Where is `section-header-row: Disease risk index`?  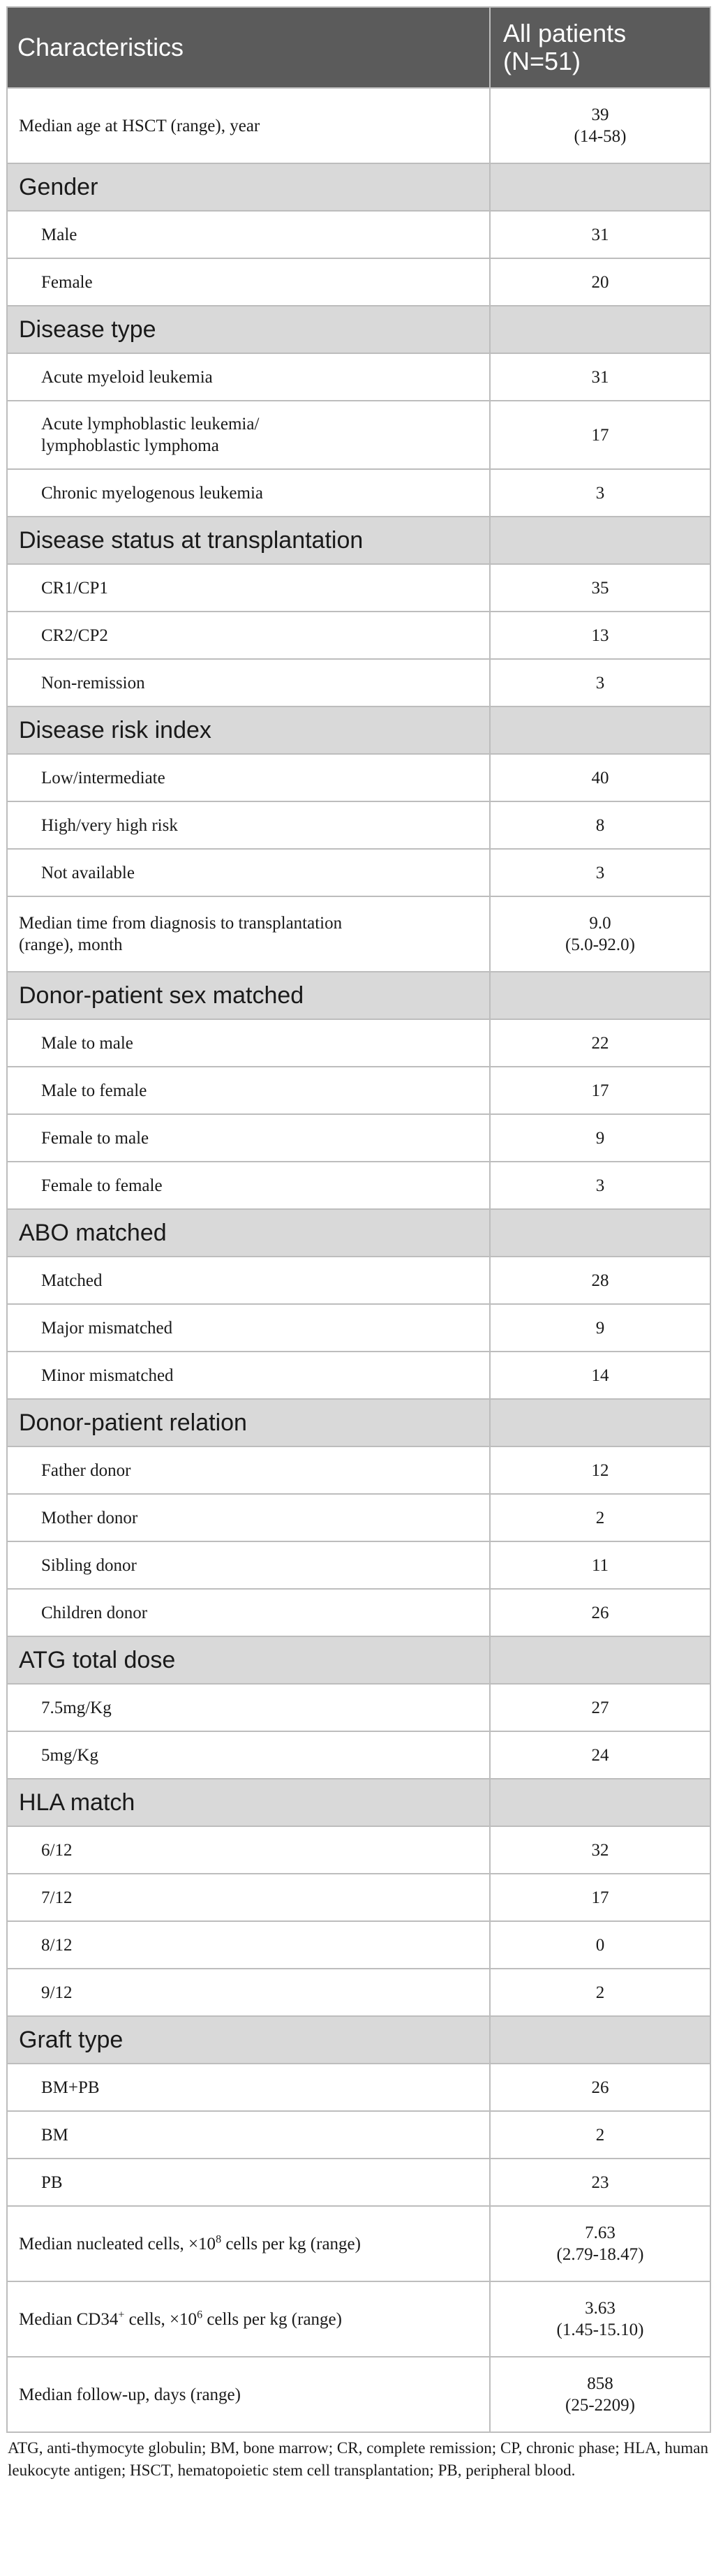 section-header-row: Disease risk index is located at coordinates (359, 730).